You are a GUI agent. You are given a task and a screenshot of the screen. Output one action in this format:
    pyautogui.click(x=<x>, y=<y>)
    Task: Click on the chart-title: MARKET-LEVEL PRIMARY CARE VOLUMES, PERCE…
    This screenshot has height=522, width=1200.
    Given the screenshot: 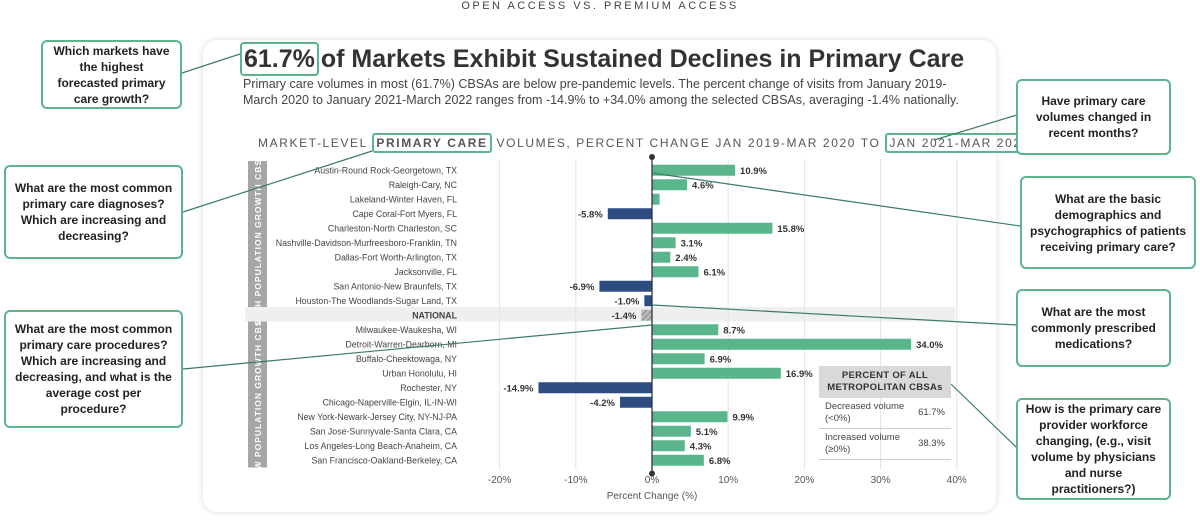 What is the action you would take?
    pyautogui.click(x=646, y=143)
    